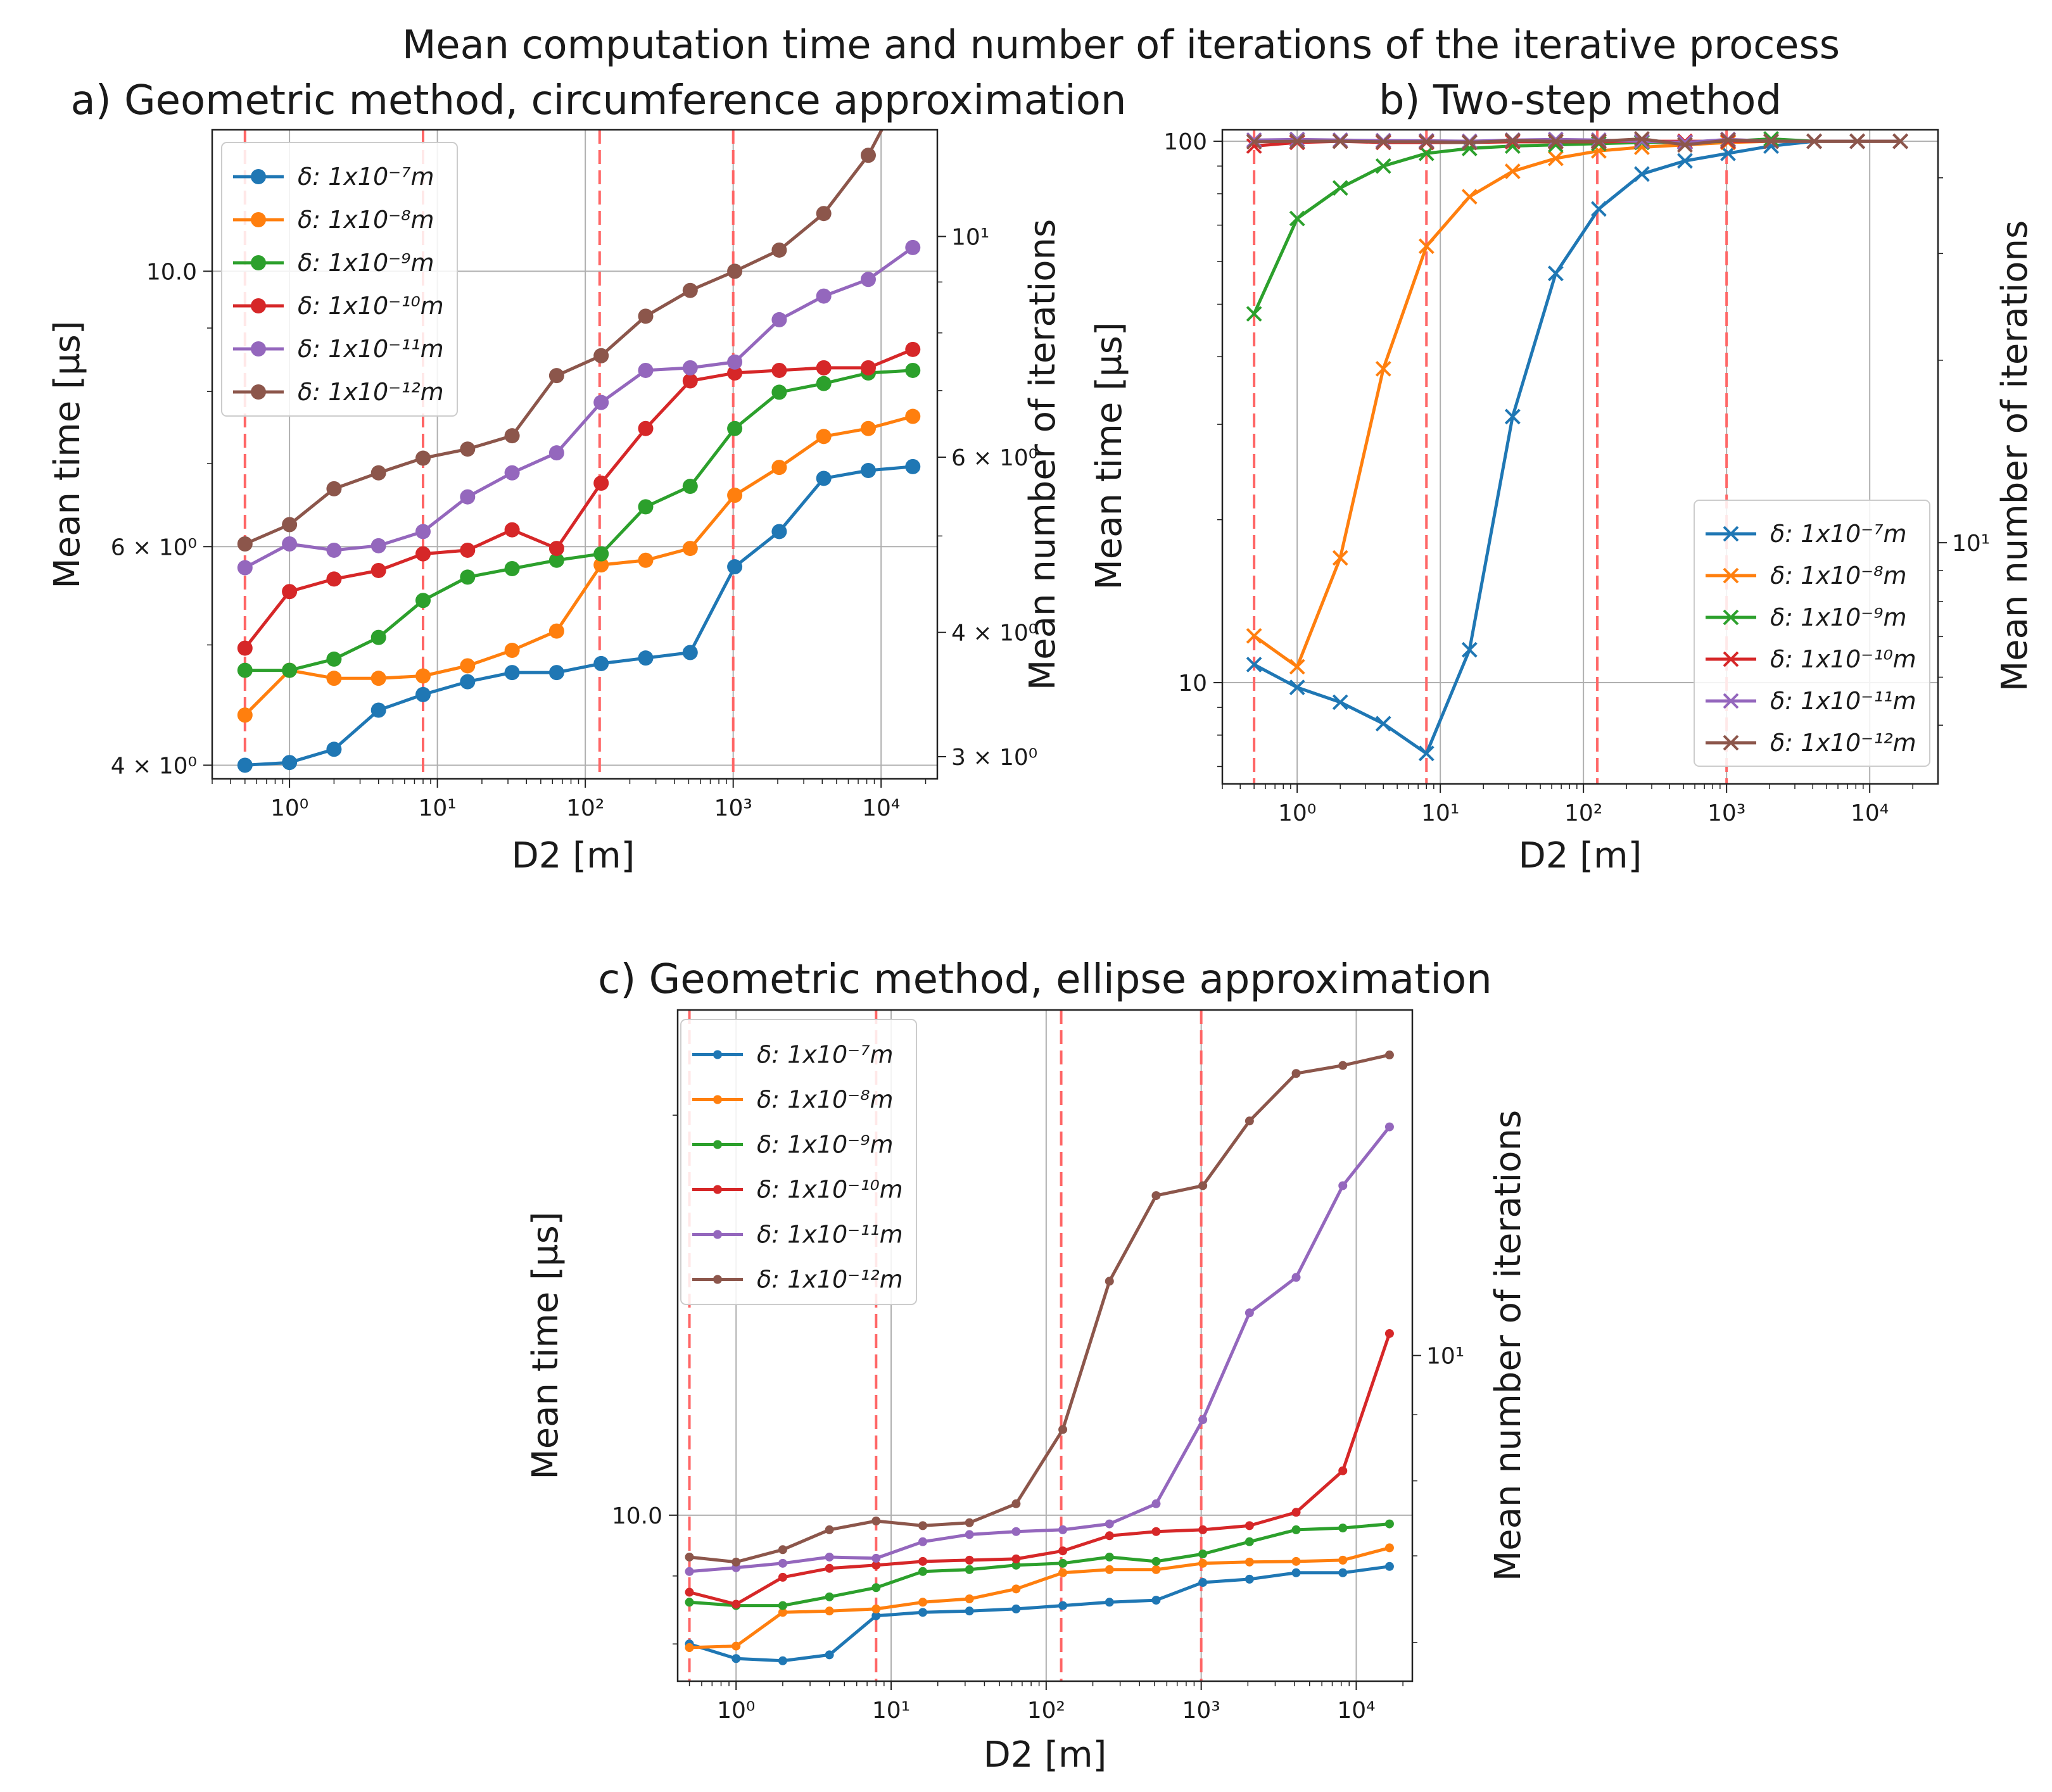 The image size is (2052, 1792). I want to click on axes-frame, so click(1045, 1345).